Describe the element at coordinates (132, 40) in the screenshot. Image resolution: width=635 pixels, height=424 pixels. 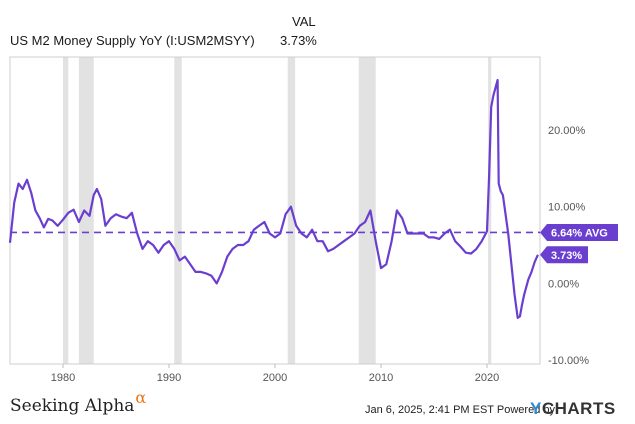
I see `series-name: US M2 Money Supply YoY (I:USM2MSYY)` at that location.